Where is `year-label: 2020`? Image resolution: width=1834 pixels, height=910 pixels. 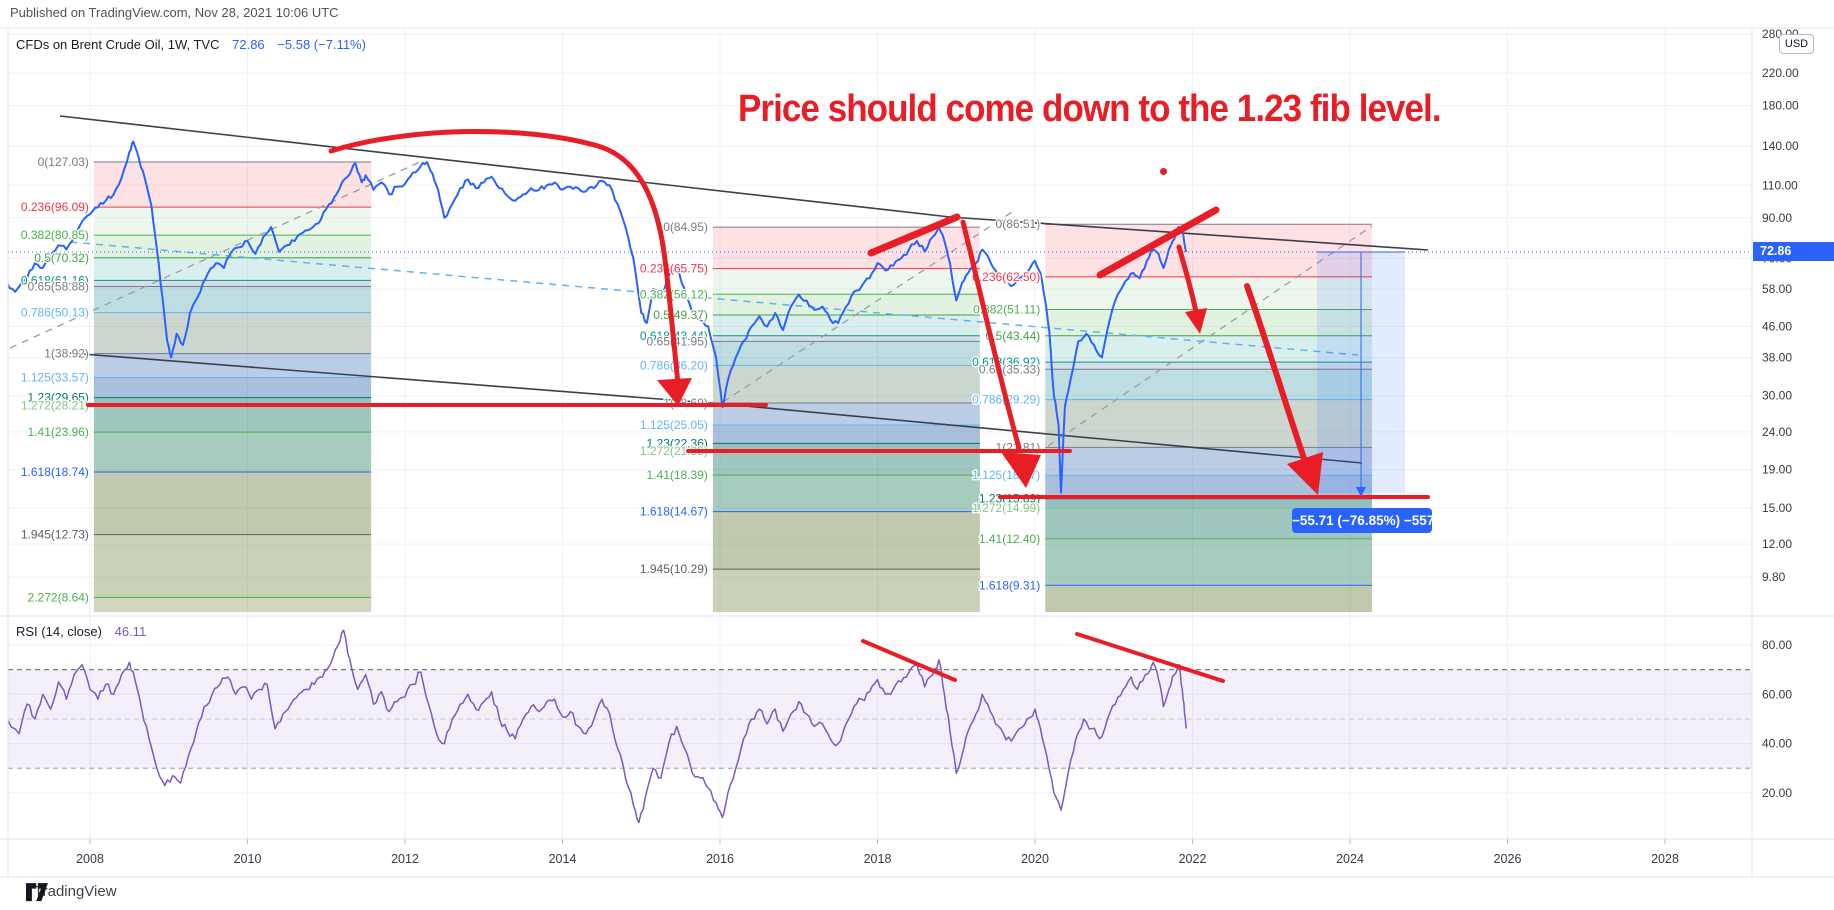 year-label: 2020 is located at coordinates (1035, 859).